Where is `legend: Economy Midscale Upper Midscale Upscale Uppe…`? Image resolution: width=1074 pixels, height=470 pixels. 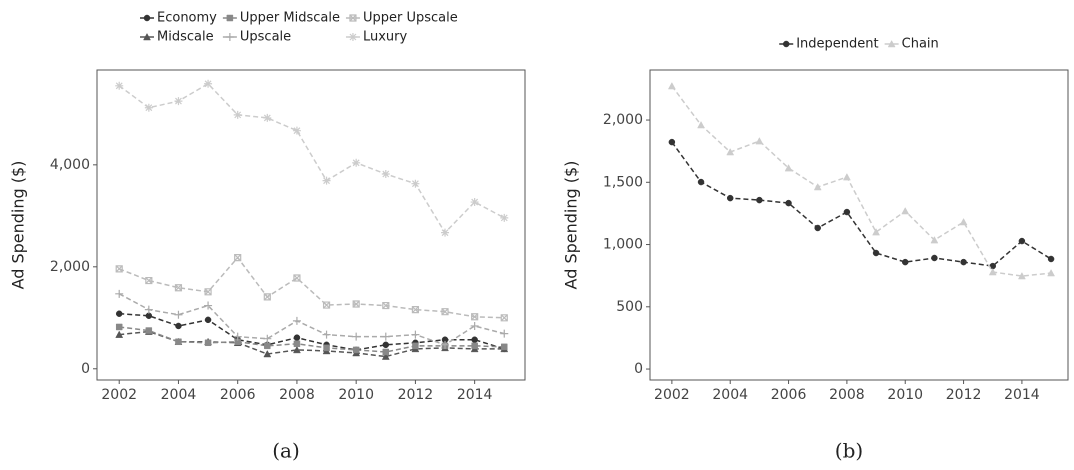 legend: Economy Midscale Upper Midscale Upscale Uppe… is located at coordinates (299, 28).